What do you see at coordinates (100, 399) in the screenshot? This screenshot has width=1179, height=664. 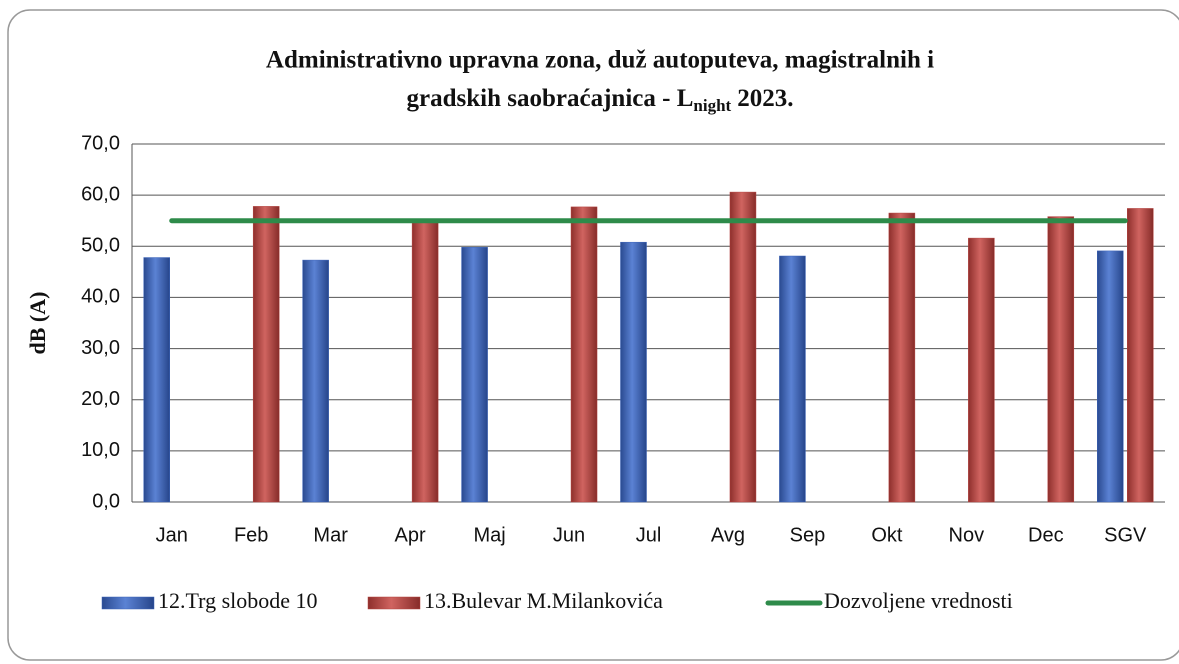 I see `y-tick-label: 20,0` at bounding box center [100, 399].